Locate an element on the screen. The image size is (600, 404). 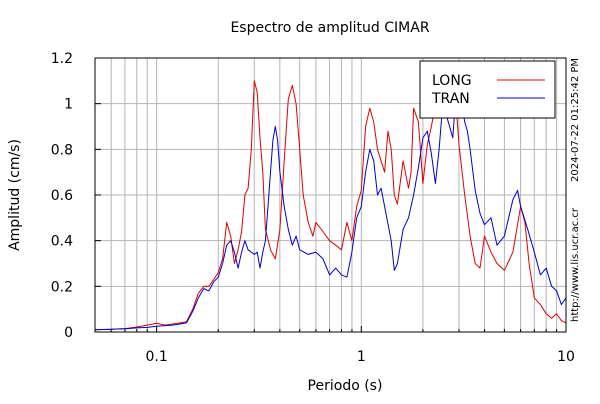
x-axis-label: Periodo (s) is located at coordinates (345, 386).